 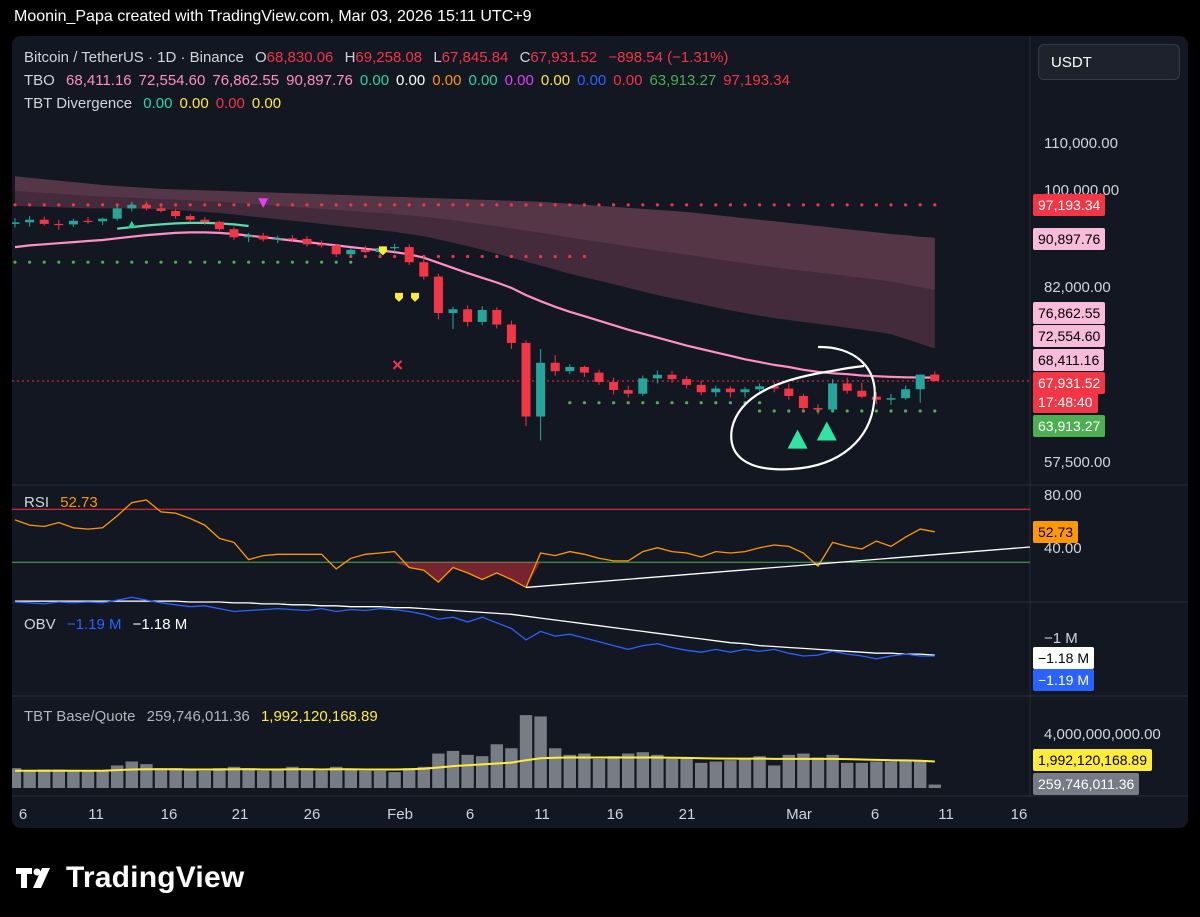 What do you see at coordinates (1081, 143) in the screenshot?
I see `price-axis-tick: 110,000.00` at bounding box center [1081, 143].